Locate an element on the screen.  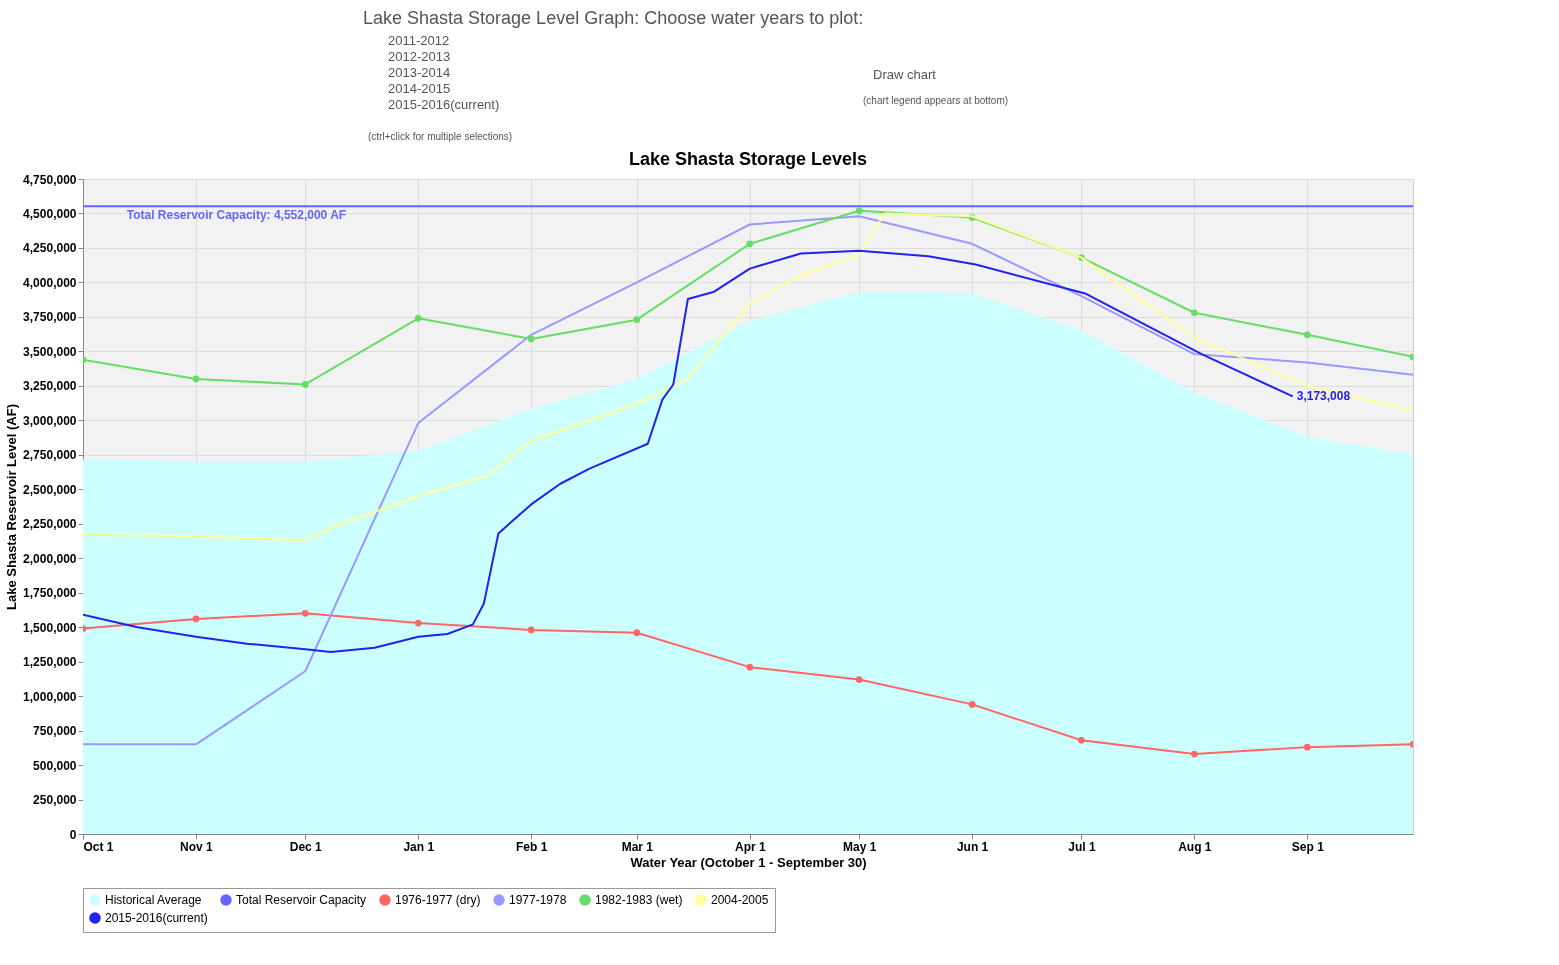
legend-label: 1977-1978 is located at coordinates (538, 900).